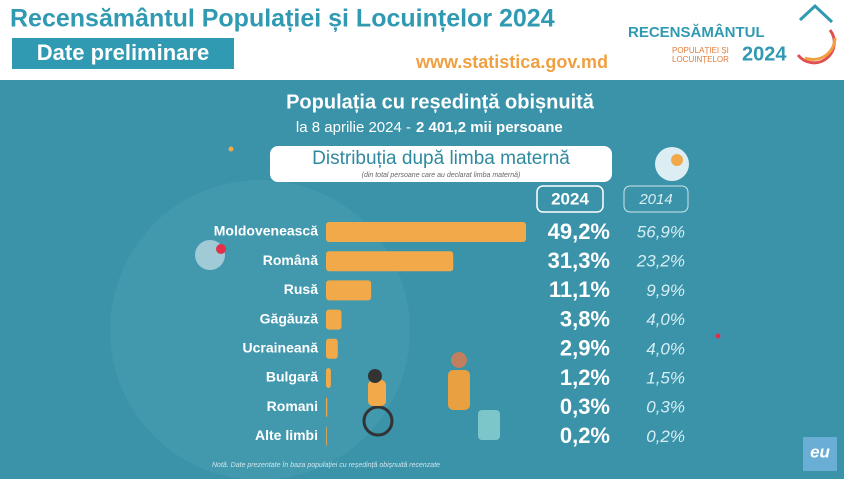 The width and height of the screenshot is (844, 479). What do you see at coordinates (585, 377) in the screenshot?
I see `value-label: 1,2%` at bounding box center [585, 377].